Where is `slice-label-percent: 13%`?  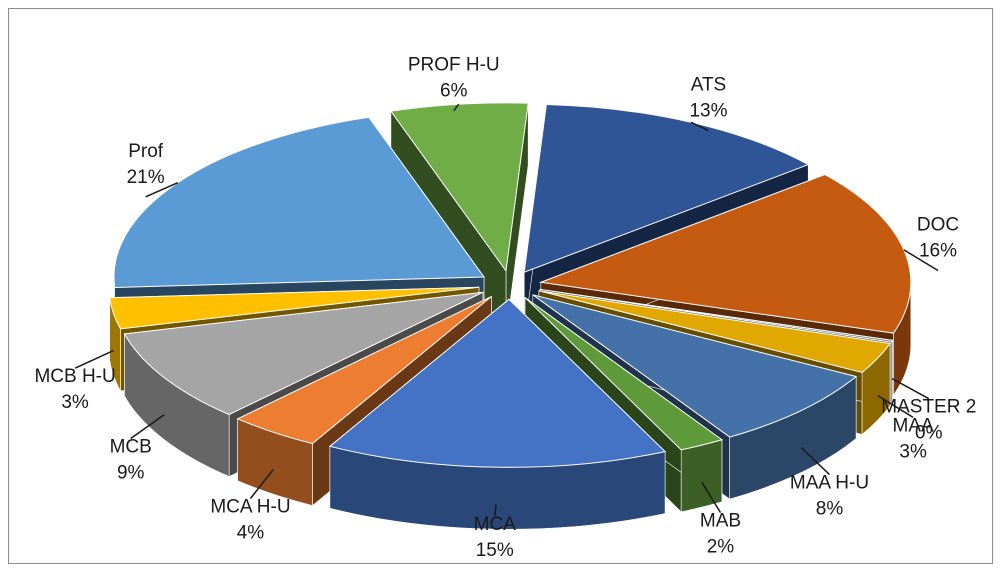 slice-label-percent: 13% is located at coordinates (708, 111).